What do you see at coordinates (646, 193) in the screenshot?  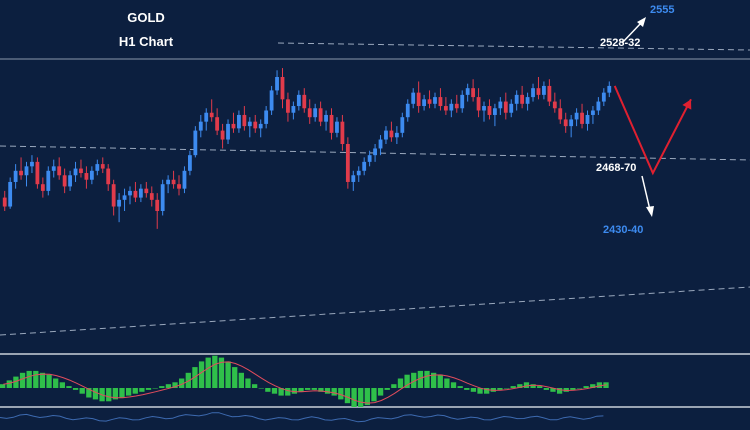 I see `arrow-down-breakout-icon` at bounding box center [646, 193].